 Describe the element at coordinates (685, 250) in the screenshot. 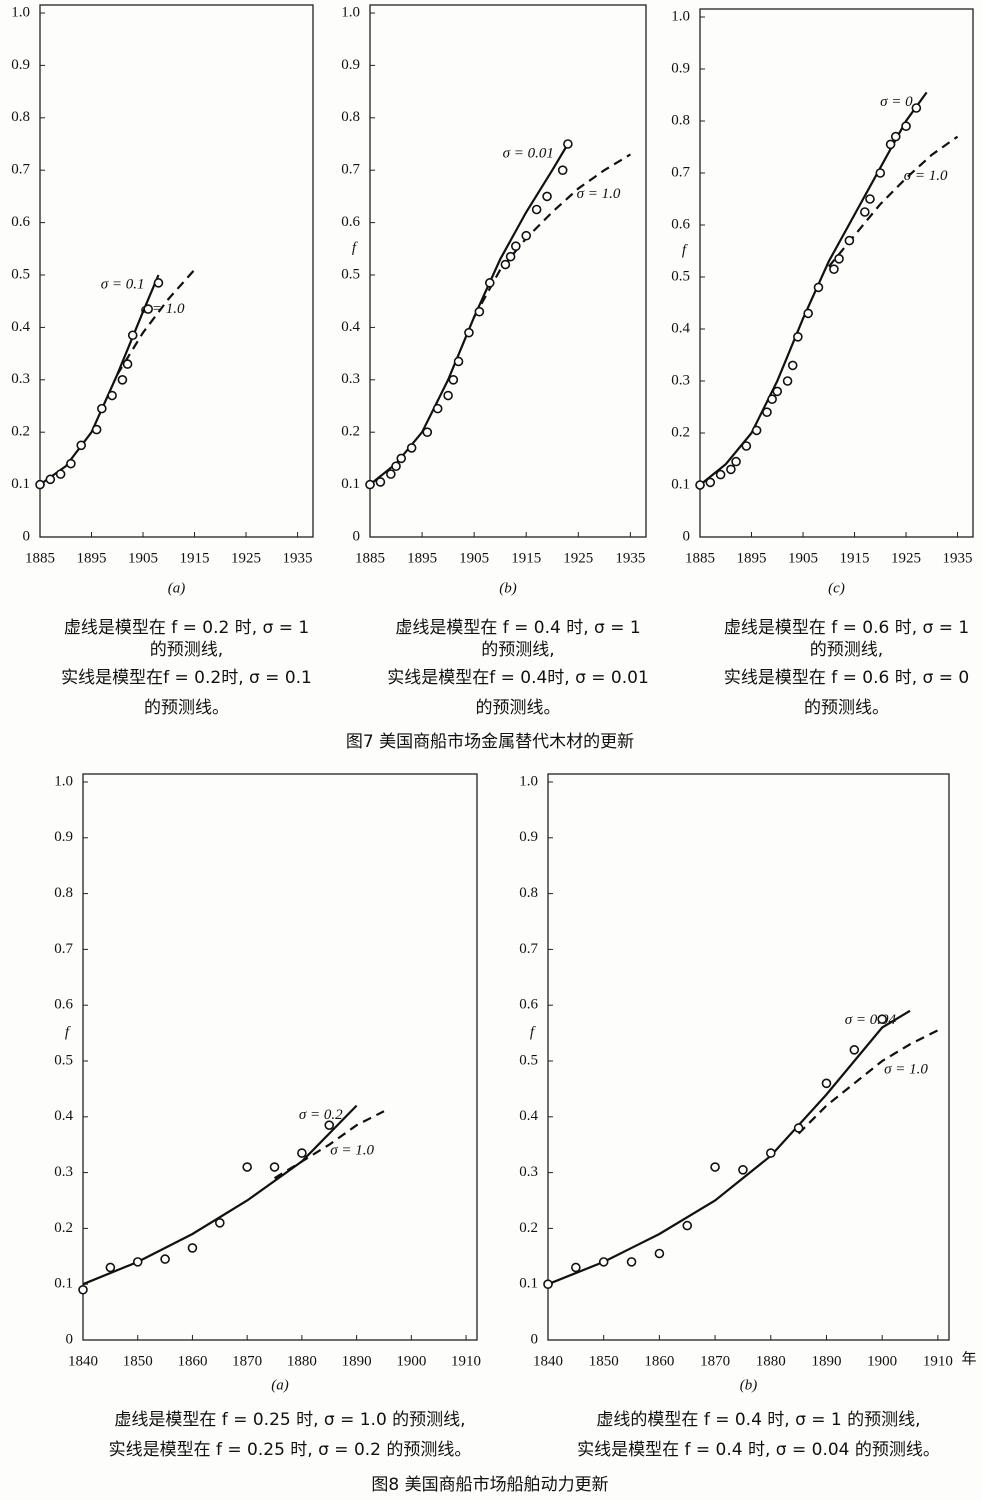

I see `y-axis-label: f` at that location.